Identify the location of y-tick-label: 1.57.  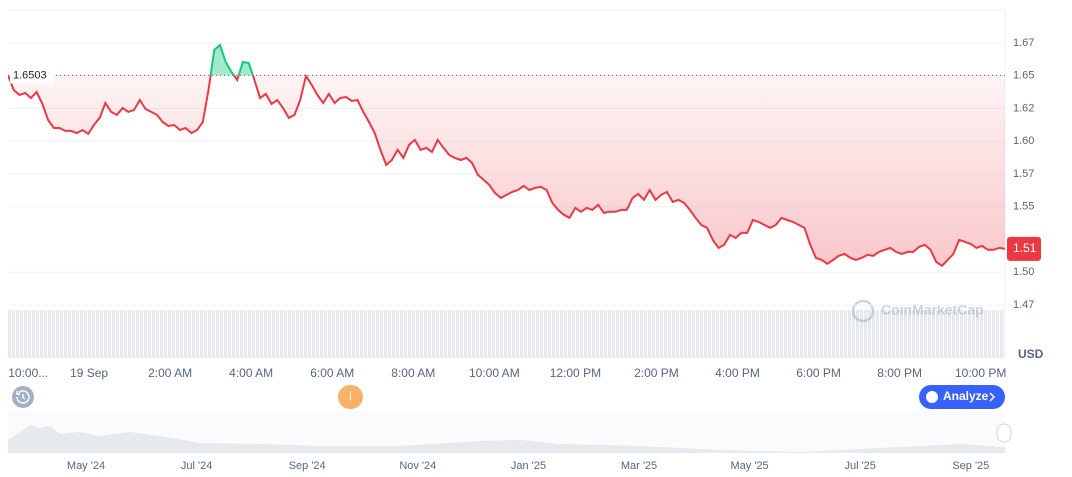
(1023, 174).